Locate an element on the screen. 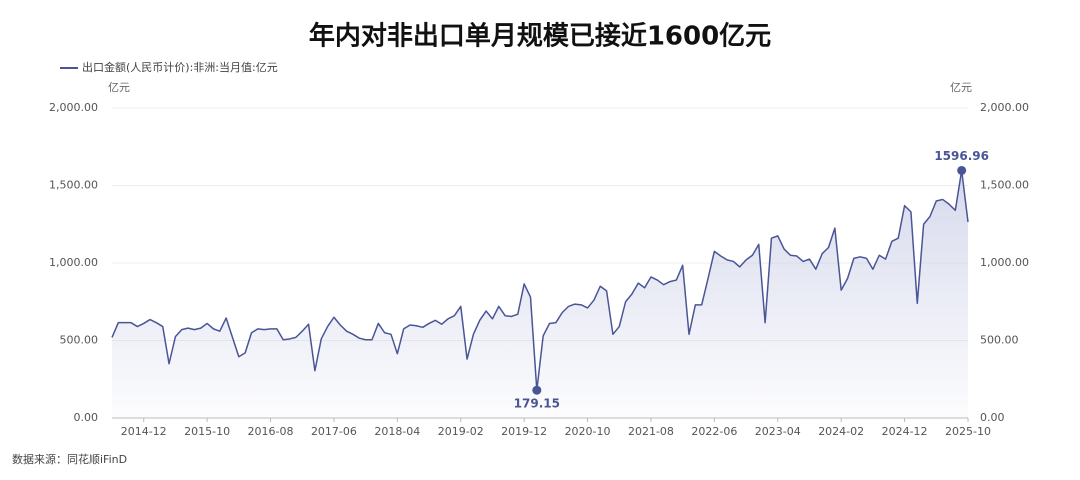 This screenshot has height=480, width=1080. x-tick-label: 2019-02 is located at coordinates (461, 431).